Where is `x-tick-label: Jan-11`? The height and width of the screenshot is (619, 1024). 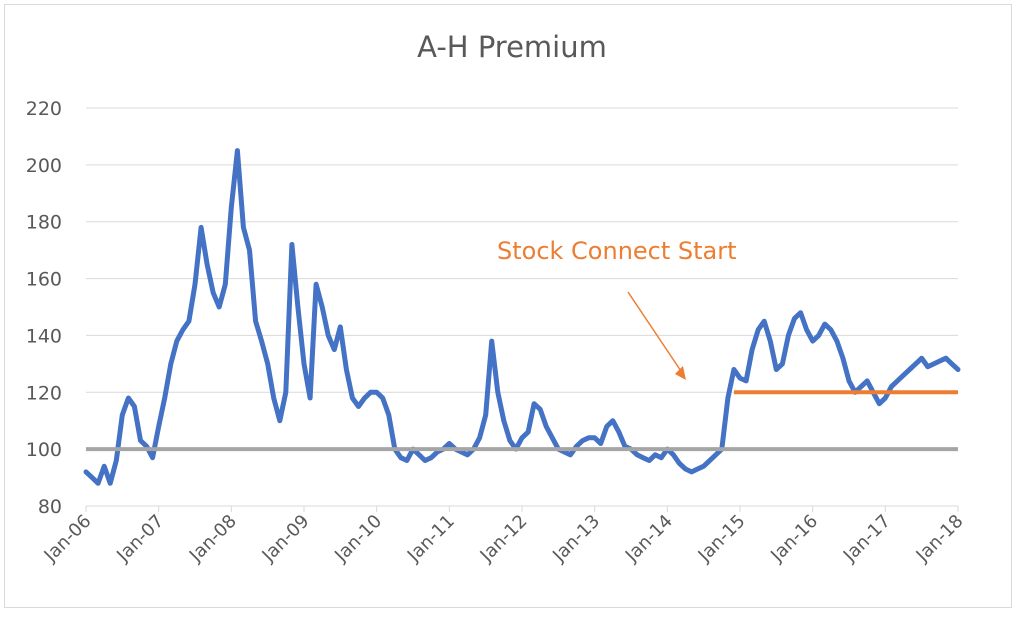 x-tick-label: Jan-11 is located at coordinates (431, 539).